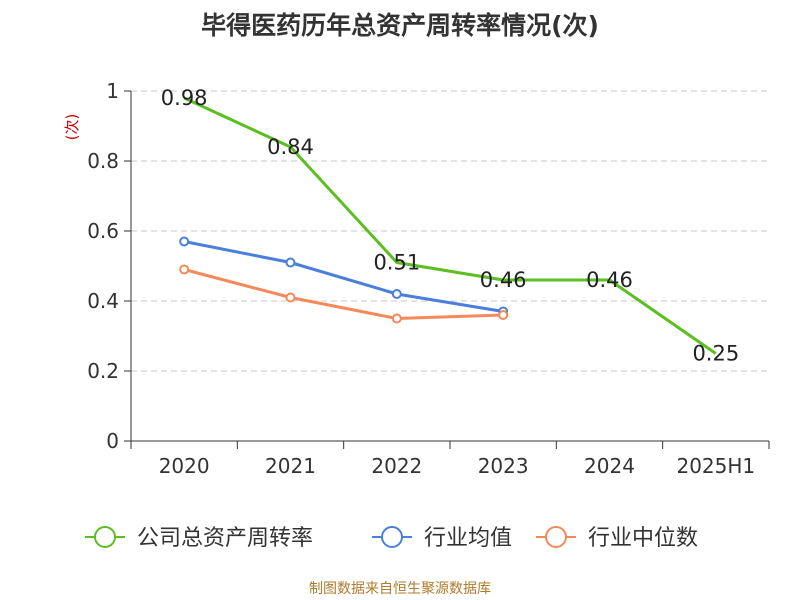 The width and height of the screenshot is (800, 600). I want to click on y-tick-label: 0.6, so click(103, 231).